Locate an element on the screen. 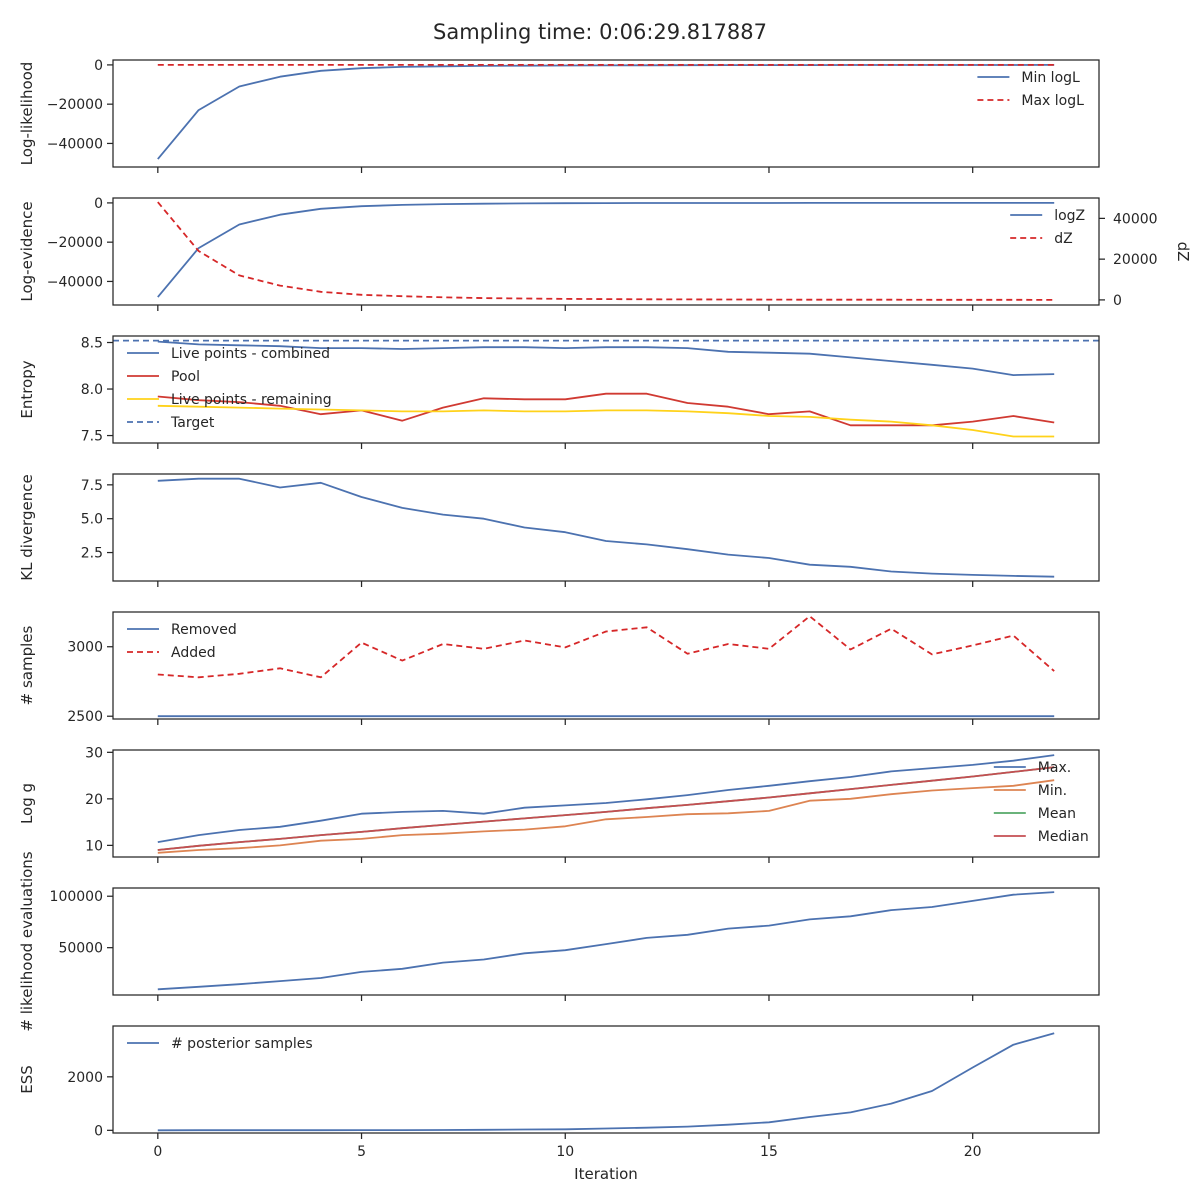 The image size is (1200, 1204). panel-samples: 2500 3000 # samples Removed Added is located at coordinates (559, 668).